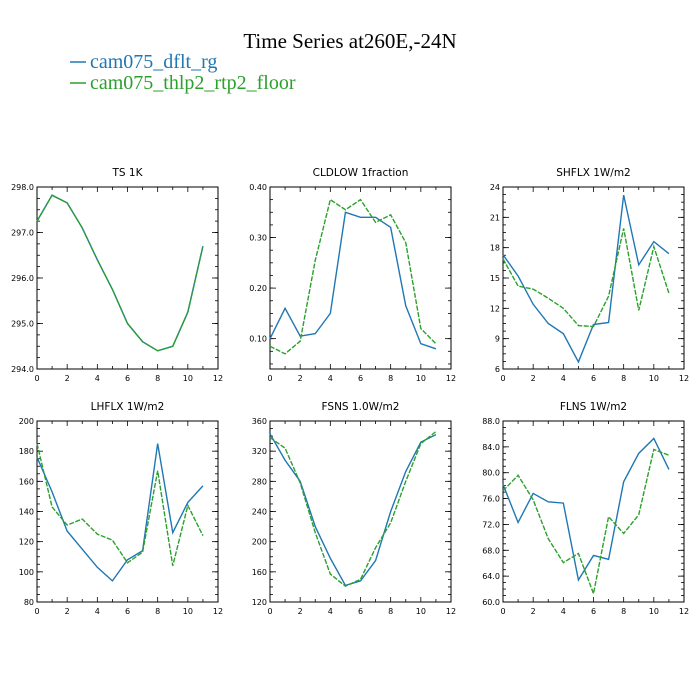 The height and width of the screenshot is (700, 700). I want to click on y-tick-label: 100, so click(26, 572).